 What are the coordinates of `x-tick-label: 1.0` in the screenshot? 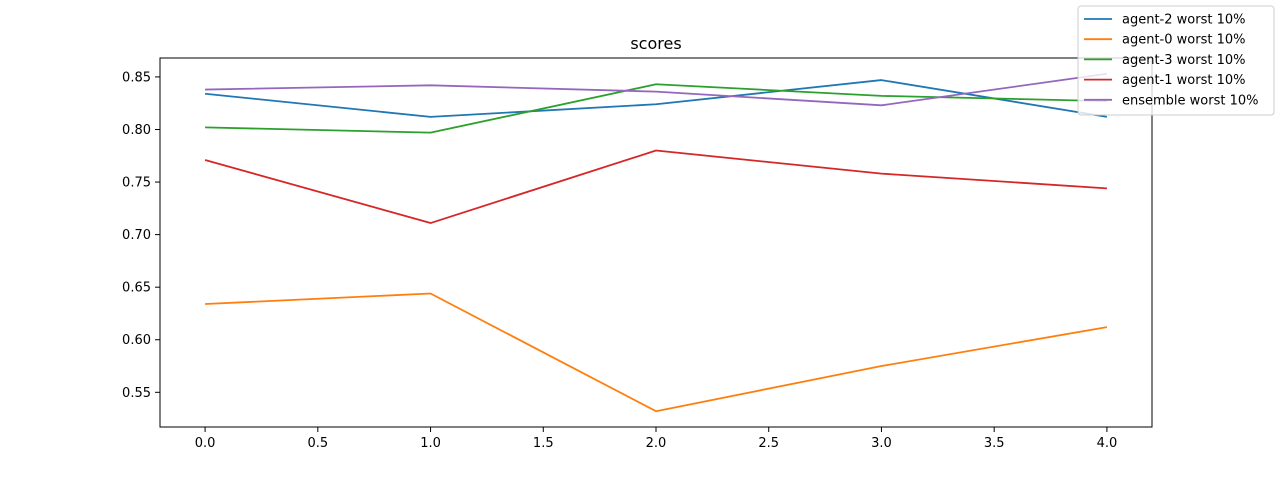 It's located at (430, 443).